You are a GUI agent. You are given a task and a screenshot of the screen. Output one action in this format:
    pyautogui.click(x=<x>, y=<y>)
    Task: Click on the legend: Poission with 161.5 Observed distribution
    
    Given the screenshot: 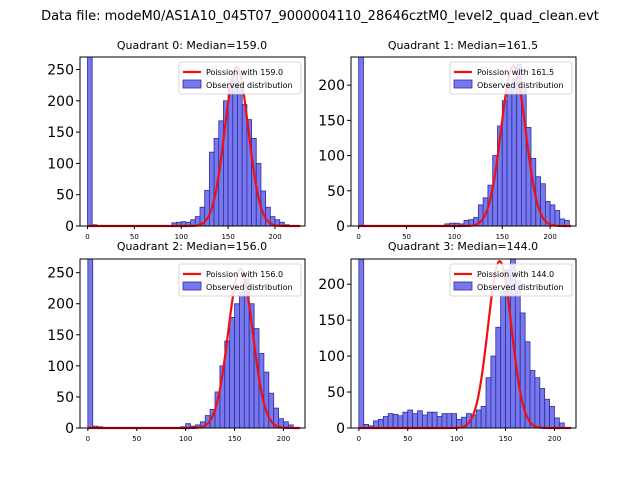 What is the action you would take?
    pyautogui.click(x=511, y=78)
    